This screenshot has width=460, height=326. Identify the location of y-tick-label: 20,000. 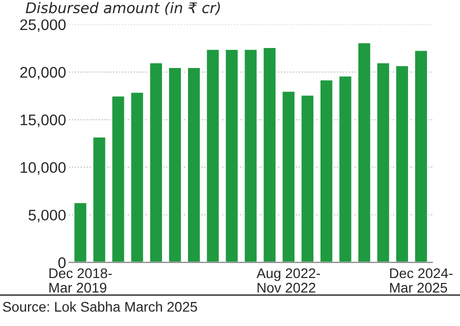
(43, 73).